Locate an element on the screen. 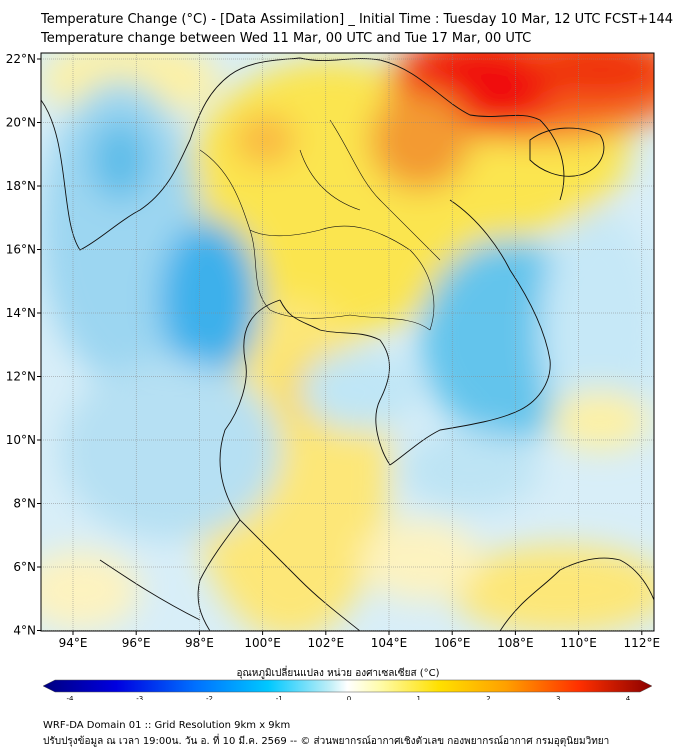 The width and height of the screenshot is (676, 756). colorbar-ticks: -4 -3 -2 -1 0 1 2 3 4 is located at coordinates (349, 697).